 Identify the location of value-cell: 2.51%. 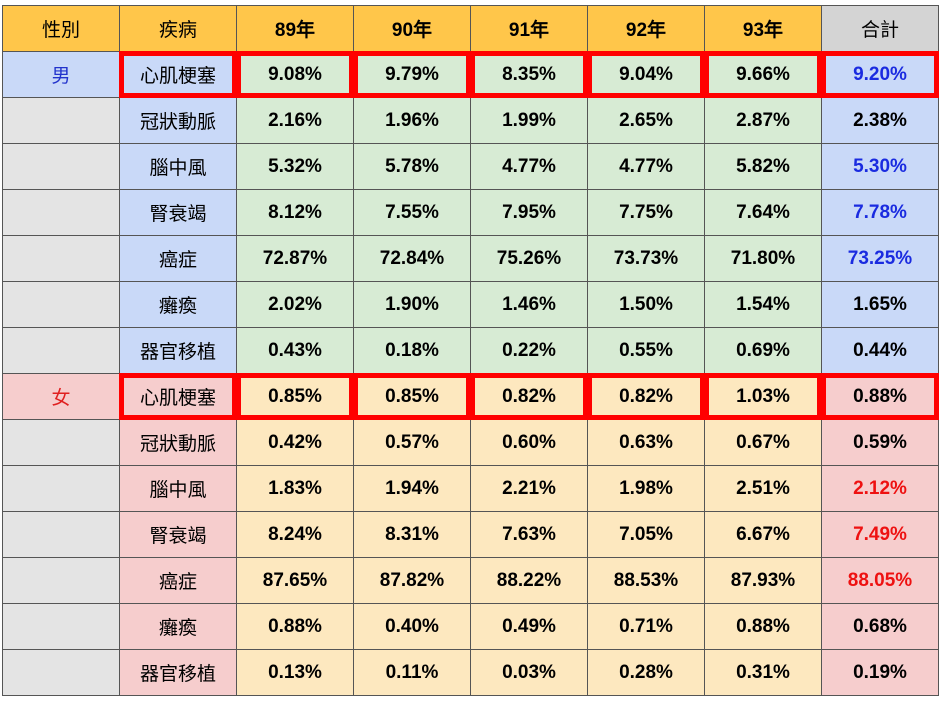
(763, 488).